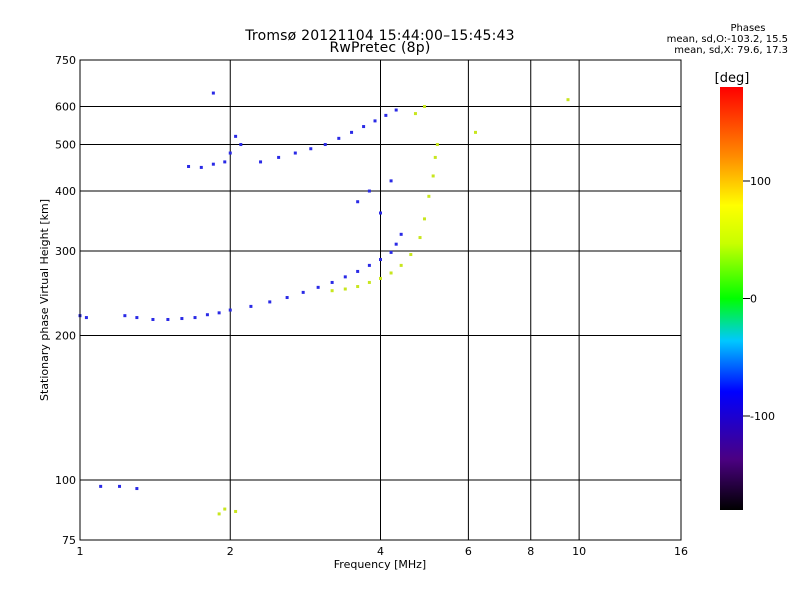  I want to click on x-tick-label: 6, so click(468, 551).